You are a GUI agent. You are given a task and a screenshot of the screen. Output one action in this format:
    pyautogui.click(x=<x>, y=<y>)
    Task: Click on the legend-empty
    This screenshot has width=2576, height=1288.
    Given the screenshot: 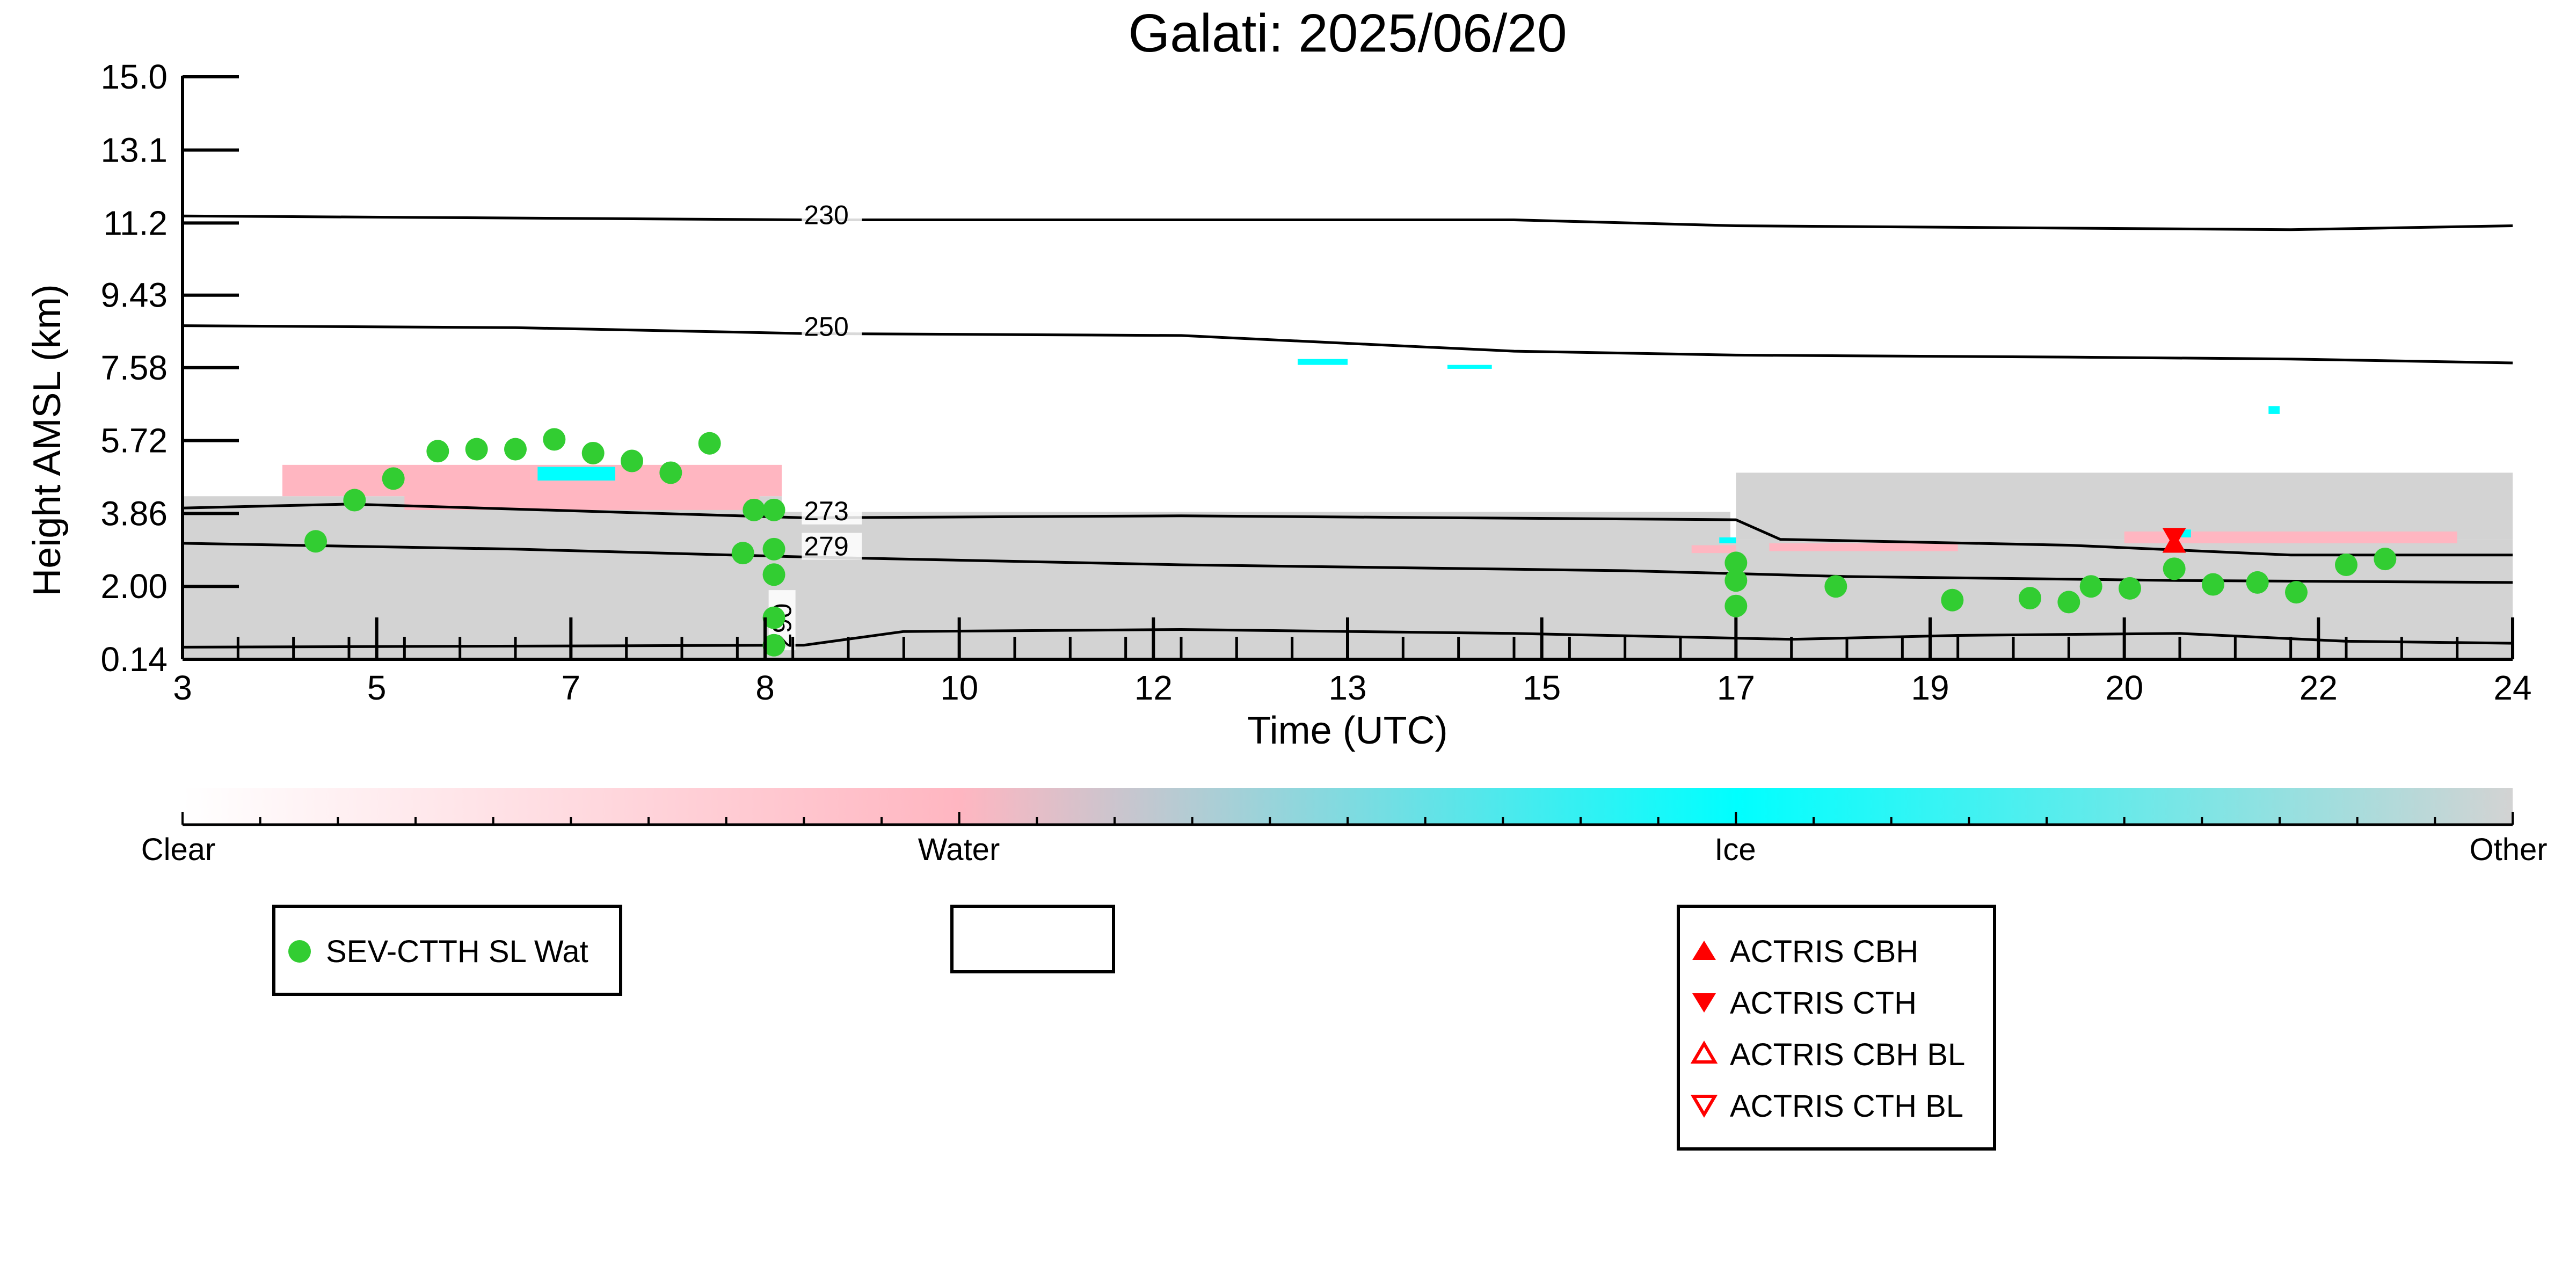 What is the action you would take?
    pyautogui.click(x=1032, y=939)
    